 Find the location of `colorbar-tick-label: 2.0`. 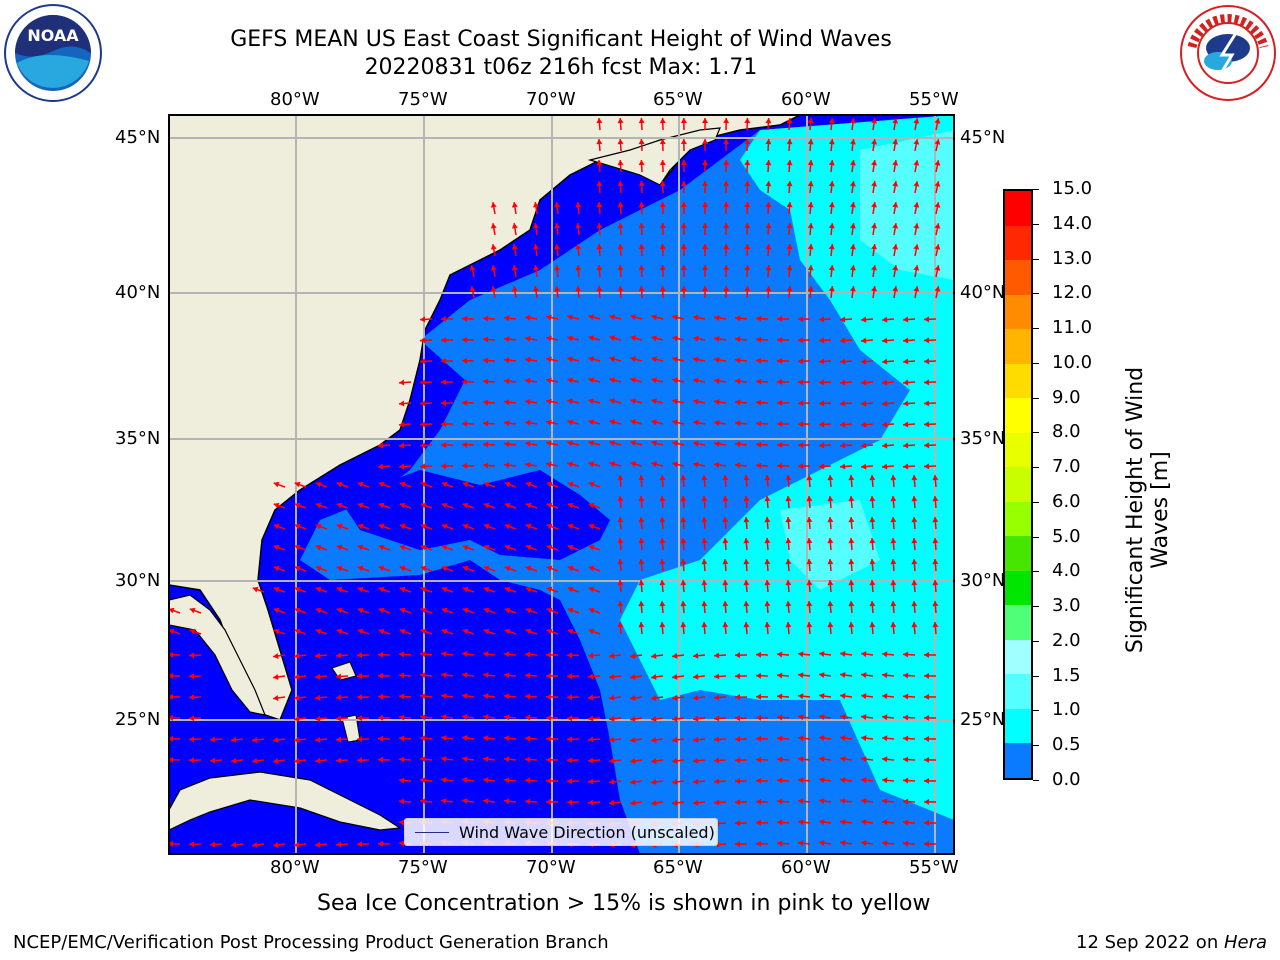

colorbar-tick-label: 2.0 is located at coordinates (1066, 640).